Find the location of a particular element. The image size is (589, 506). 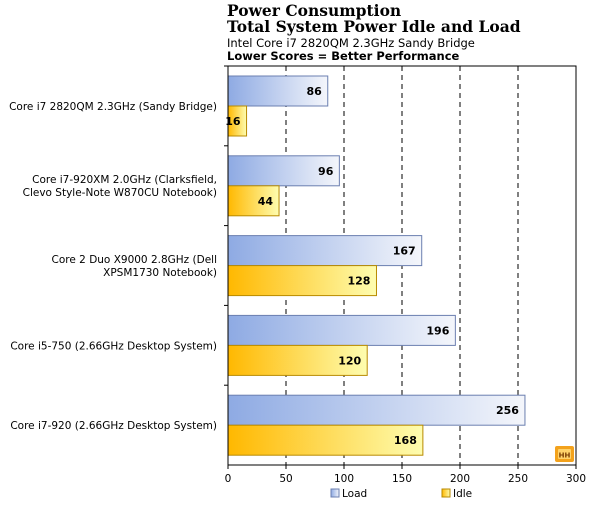

x-tick-label-50: 50 is located at coordinates (285, 479).